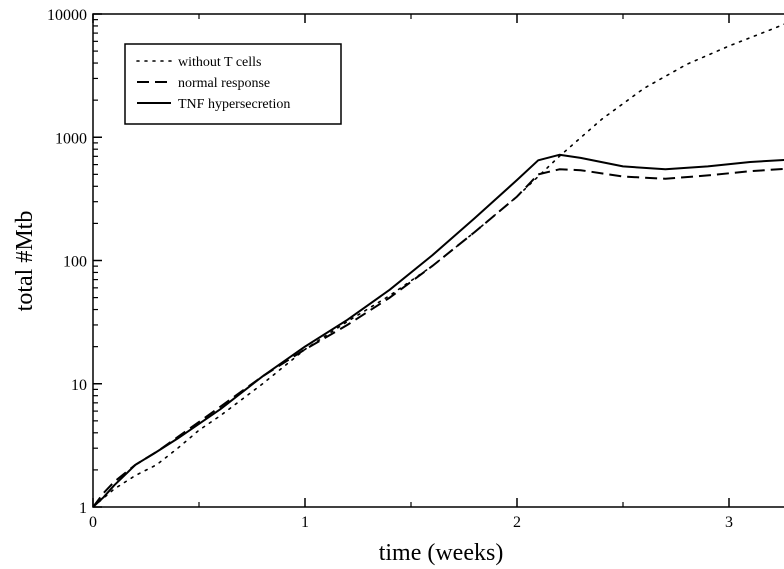 The width and height of the screenshot is (784, 569). Describe the element at coordinates (219, 62) in the screenshot. I see `legend-label-1: without T cells` at that location.